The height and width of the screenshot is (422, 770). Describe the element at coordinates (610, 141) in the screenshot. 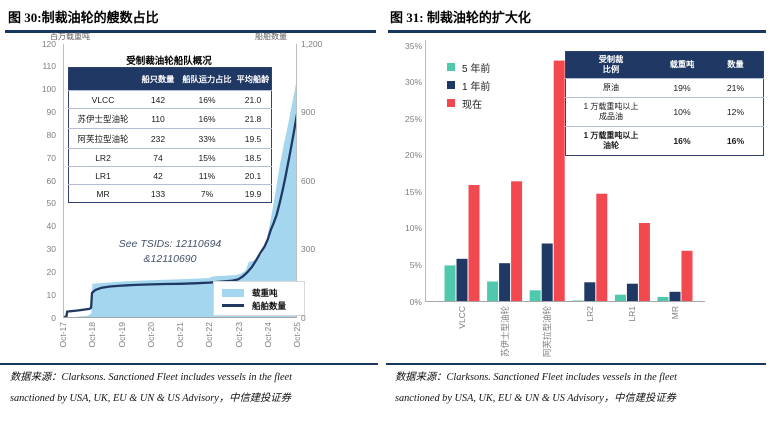

I see `table-cell: 1 万载重吨以上 油轮` at that location.